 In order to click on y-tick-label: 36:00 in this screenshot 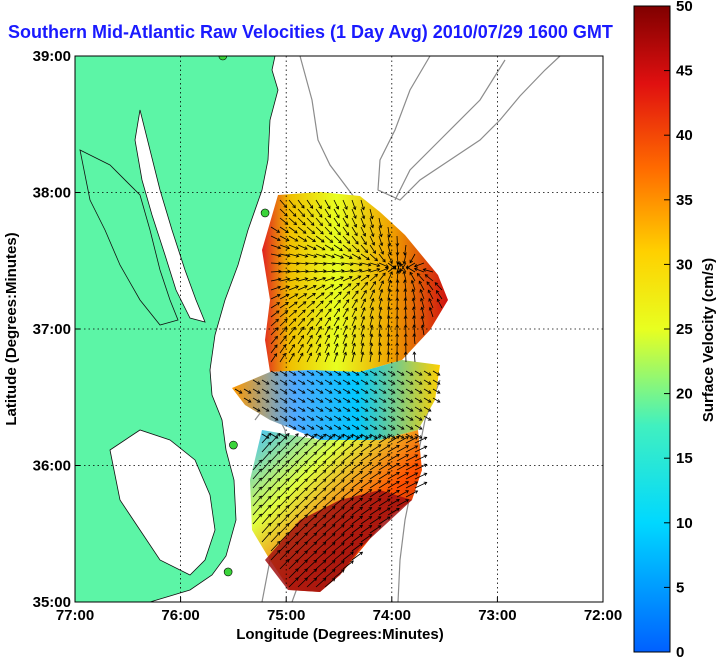, I will do `click(52, 466)`.